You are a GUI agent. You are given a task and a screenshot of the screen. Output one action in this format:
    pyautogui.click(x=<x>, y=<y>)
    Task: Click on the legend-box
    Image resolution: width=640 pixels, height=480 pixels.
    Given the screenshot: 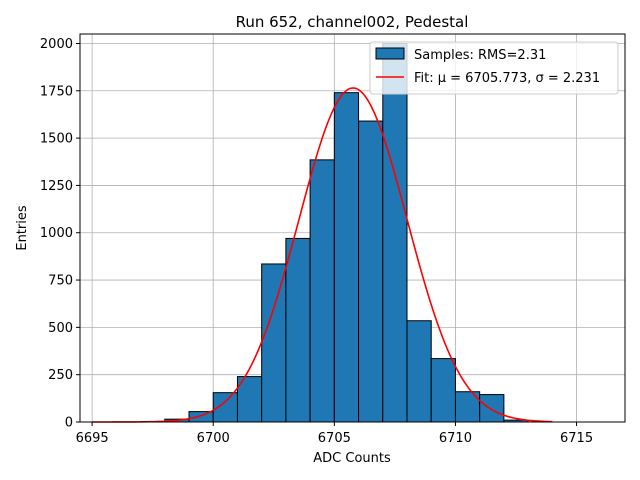 What is the action you would take?
    pyautogui.click(x=494, y=68)
    